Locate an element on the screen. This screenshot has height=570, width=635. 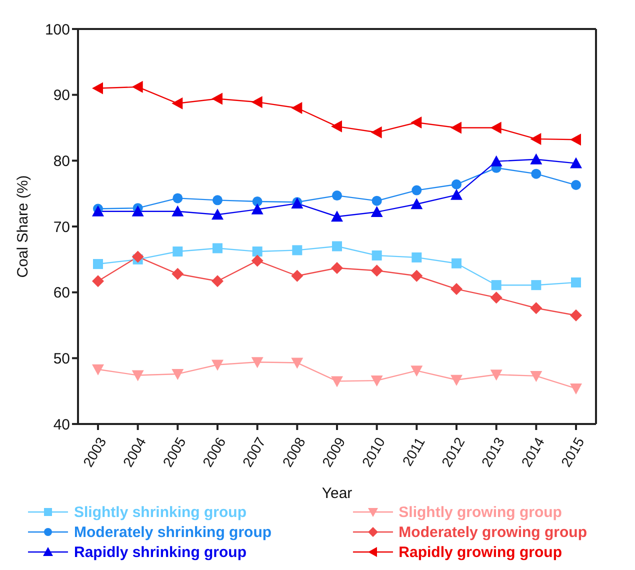
y-tick-label: 40 is located at coordinates (61, 425).